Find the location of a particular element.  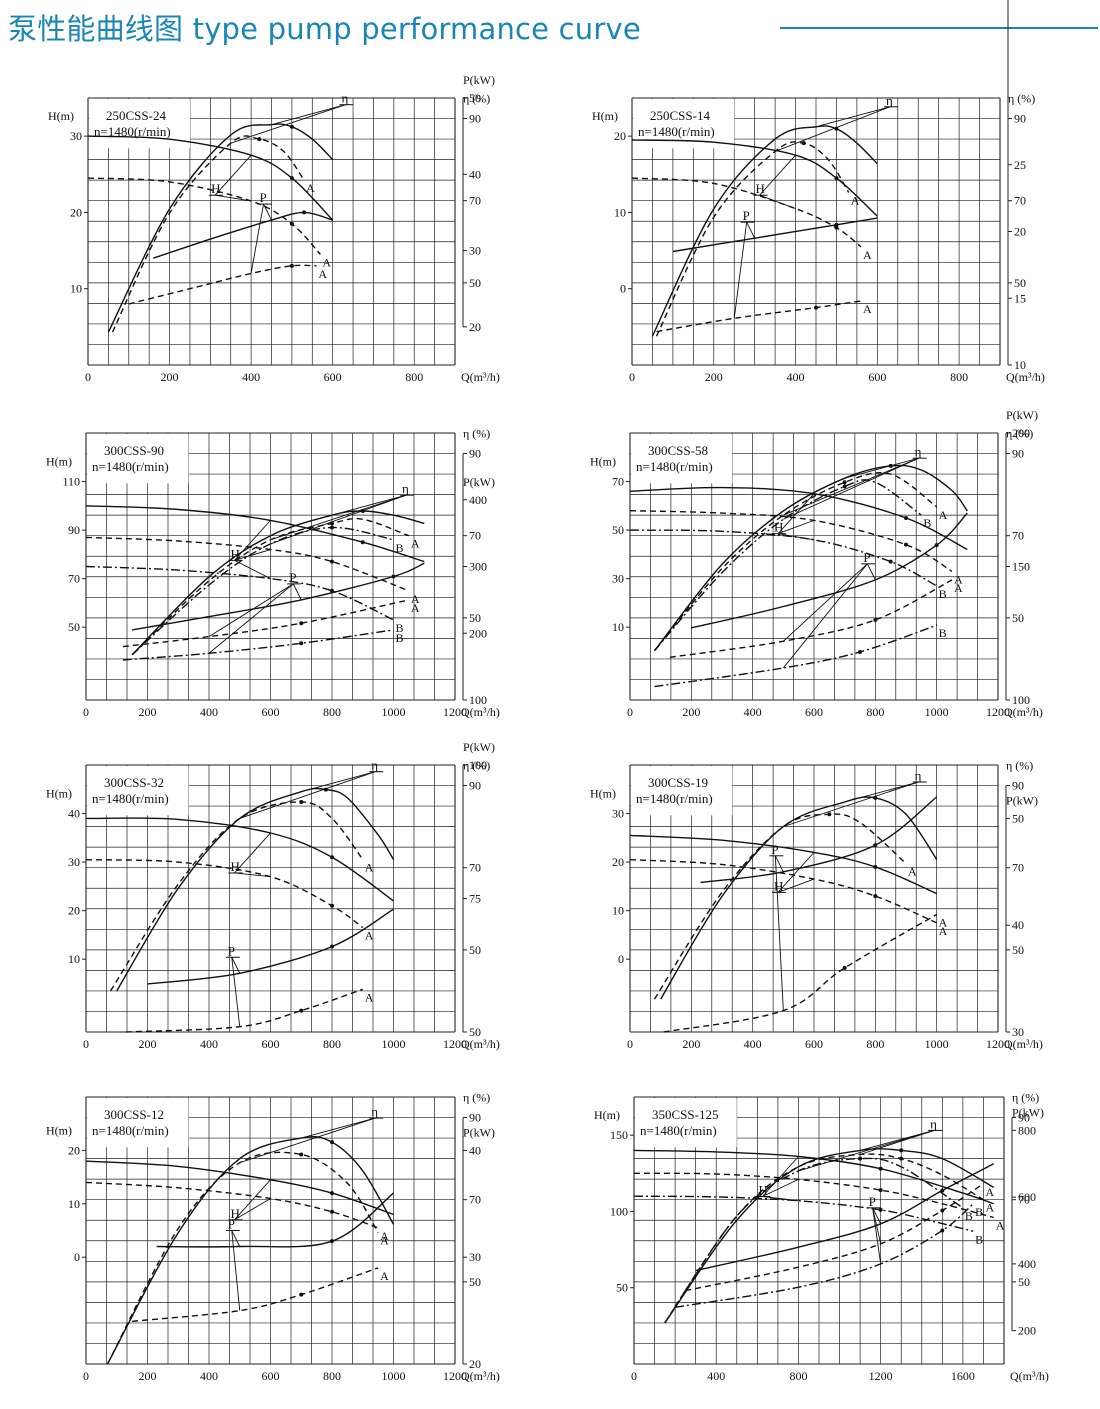

curve-h is located at coordinates (783, 864).